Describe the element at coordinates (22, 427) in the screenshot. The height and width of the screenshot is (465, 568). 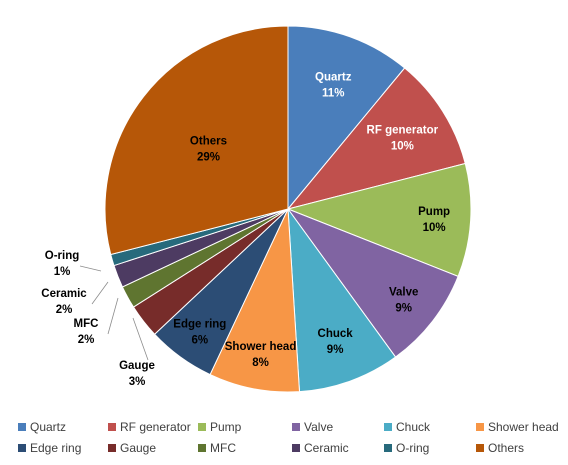
I see `legend-swatch-quartz` at that location.